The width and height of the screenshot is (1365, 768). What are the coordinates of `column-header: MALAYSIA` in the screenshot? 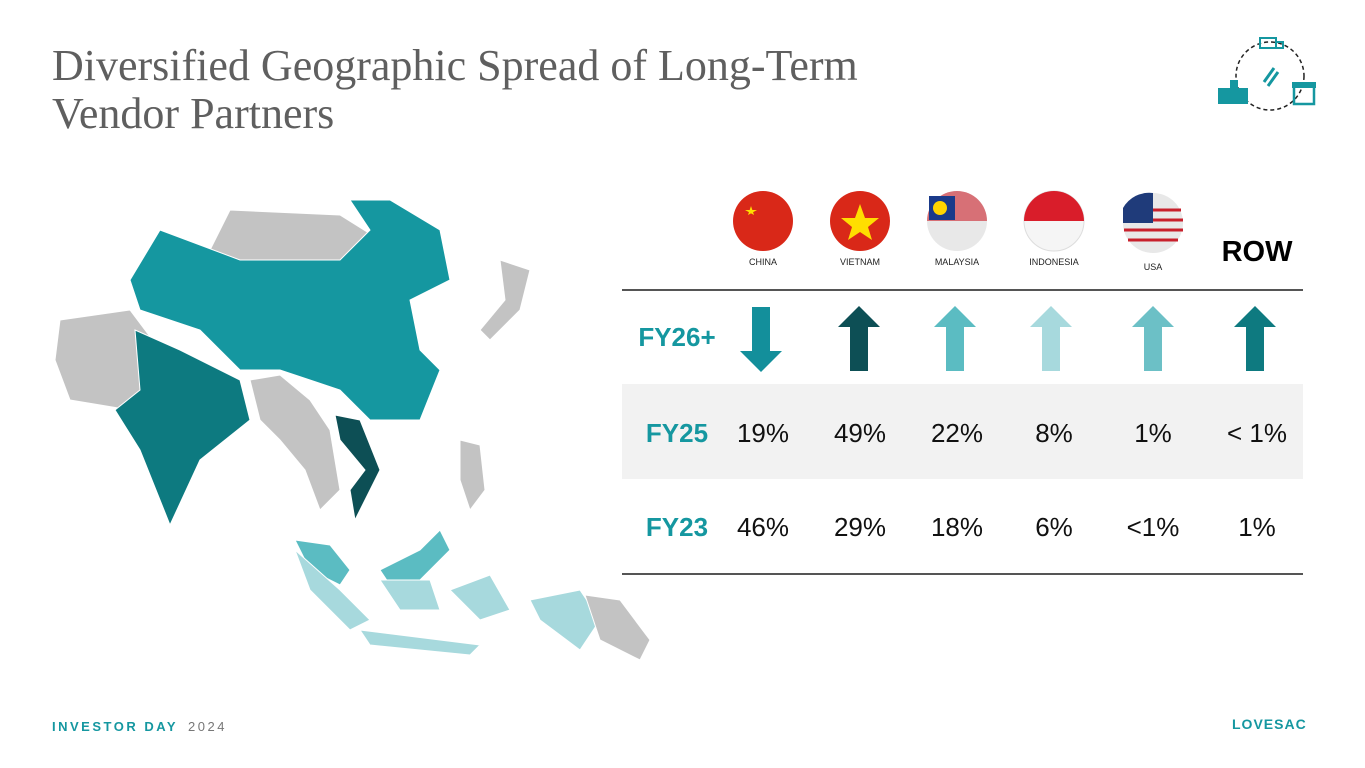 It's located at (957, 262).